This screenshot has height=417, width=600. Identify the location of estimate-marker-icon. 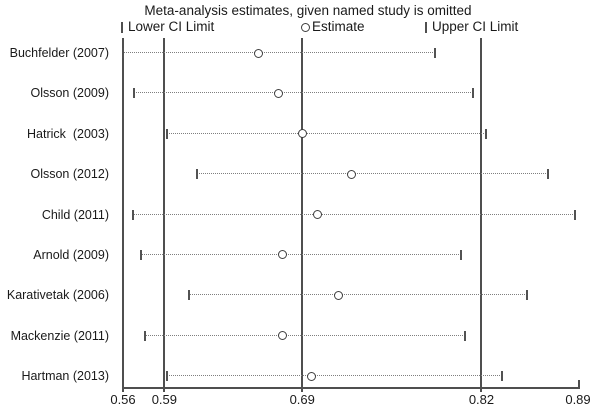
(305, 27).